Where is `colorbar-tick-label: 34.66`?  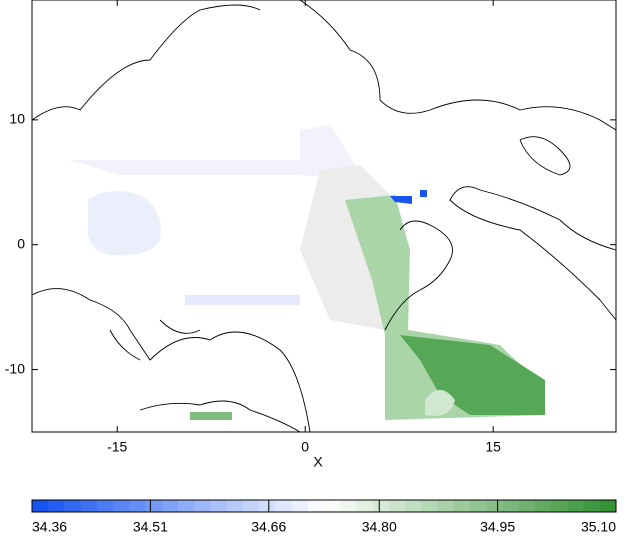 colorbar-tick-label: 34.66 is located at coordinates (268, 527).